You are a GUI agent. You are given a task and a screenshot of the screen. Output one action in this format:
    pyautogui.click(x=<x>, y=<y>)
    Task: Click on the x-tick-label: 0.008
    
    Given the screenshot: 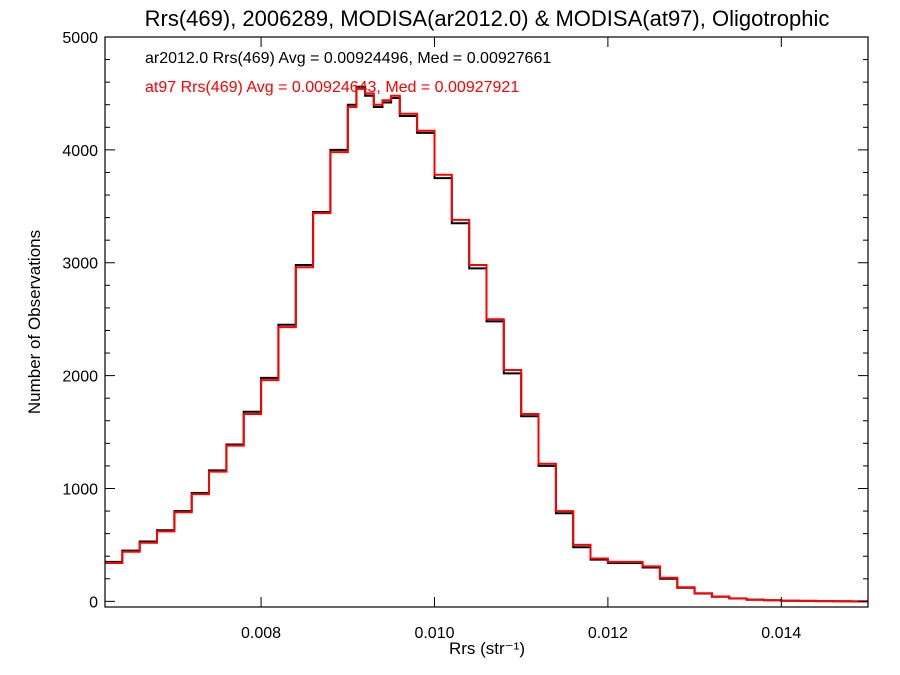 What is the action you would take?
    pyautogui.click(x=261, y=633)
    